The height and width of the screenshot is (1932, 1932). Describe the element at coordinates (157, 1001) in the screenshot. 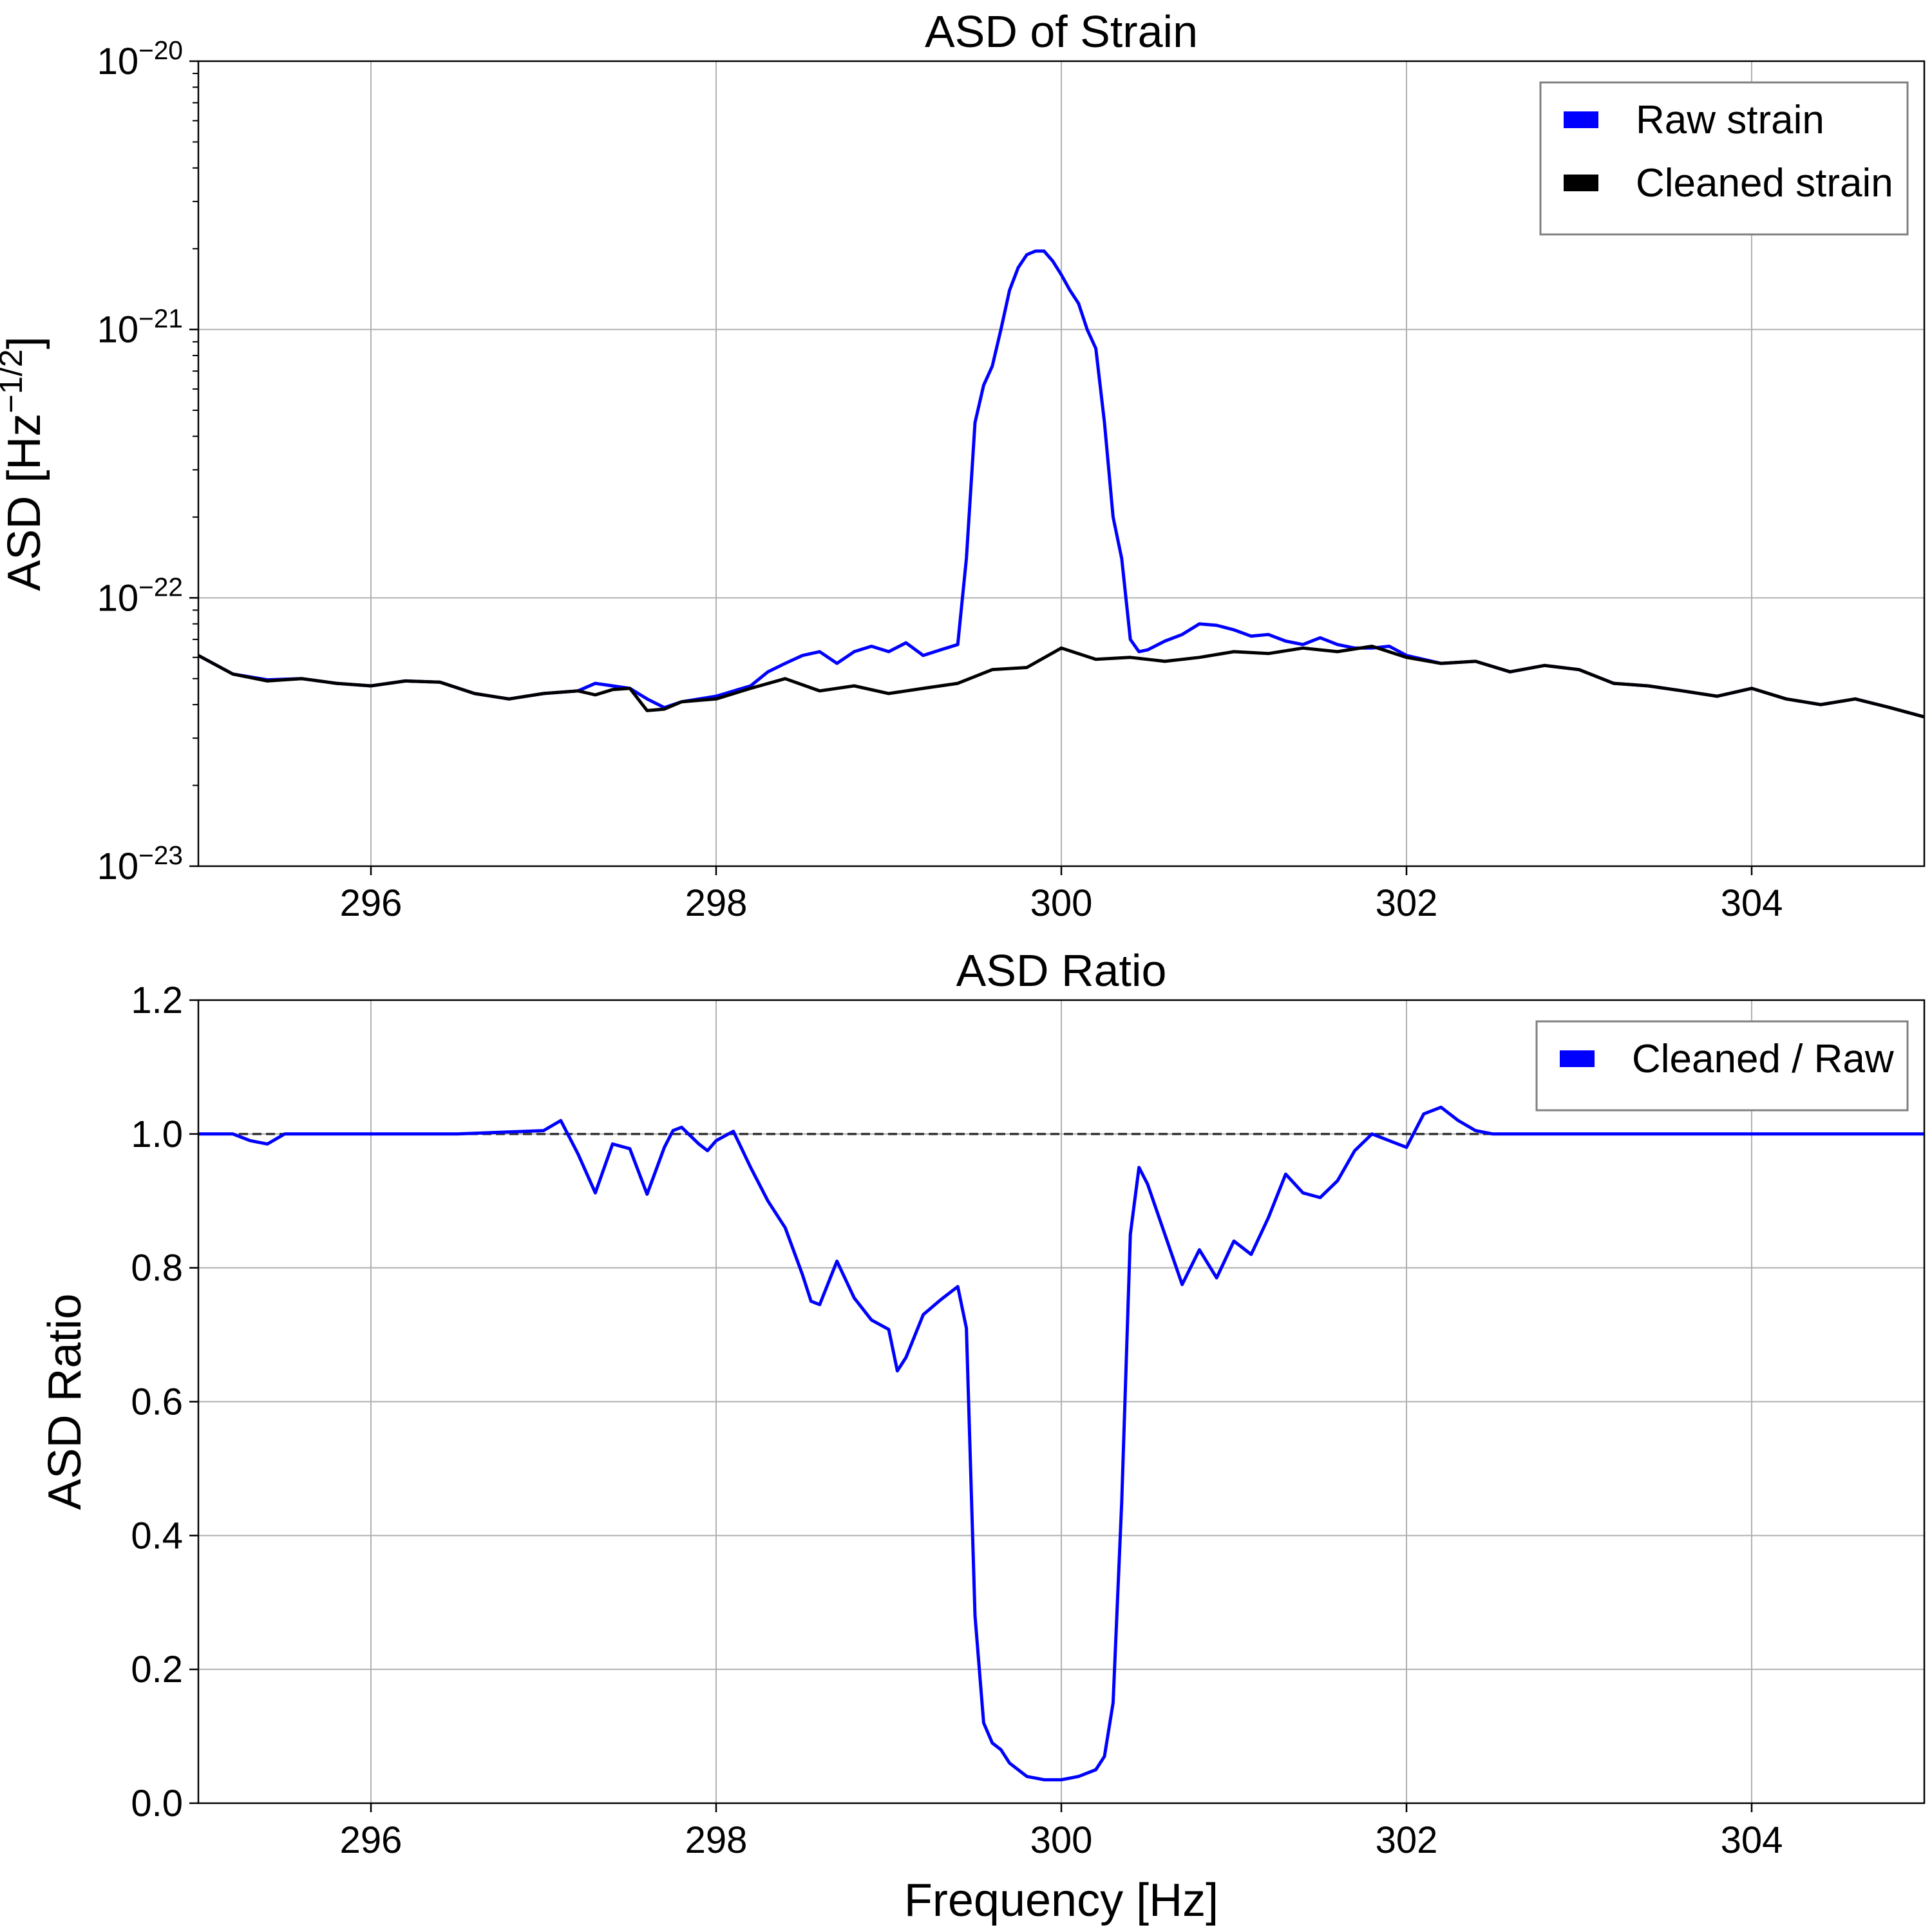

I see `y-tick-label: 1.2` at that location.